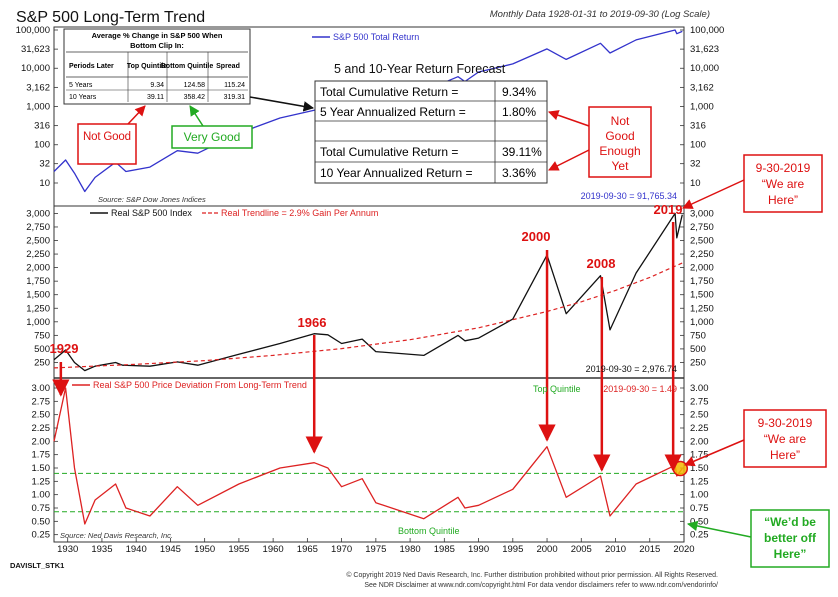 The height and width of the screenshot is (597, 838). What do you see at coordinates (38, 281) in the screenshot?
I see `y-tick-label-left: 1,750` at bounding box center [38, 281].